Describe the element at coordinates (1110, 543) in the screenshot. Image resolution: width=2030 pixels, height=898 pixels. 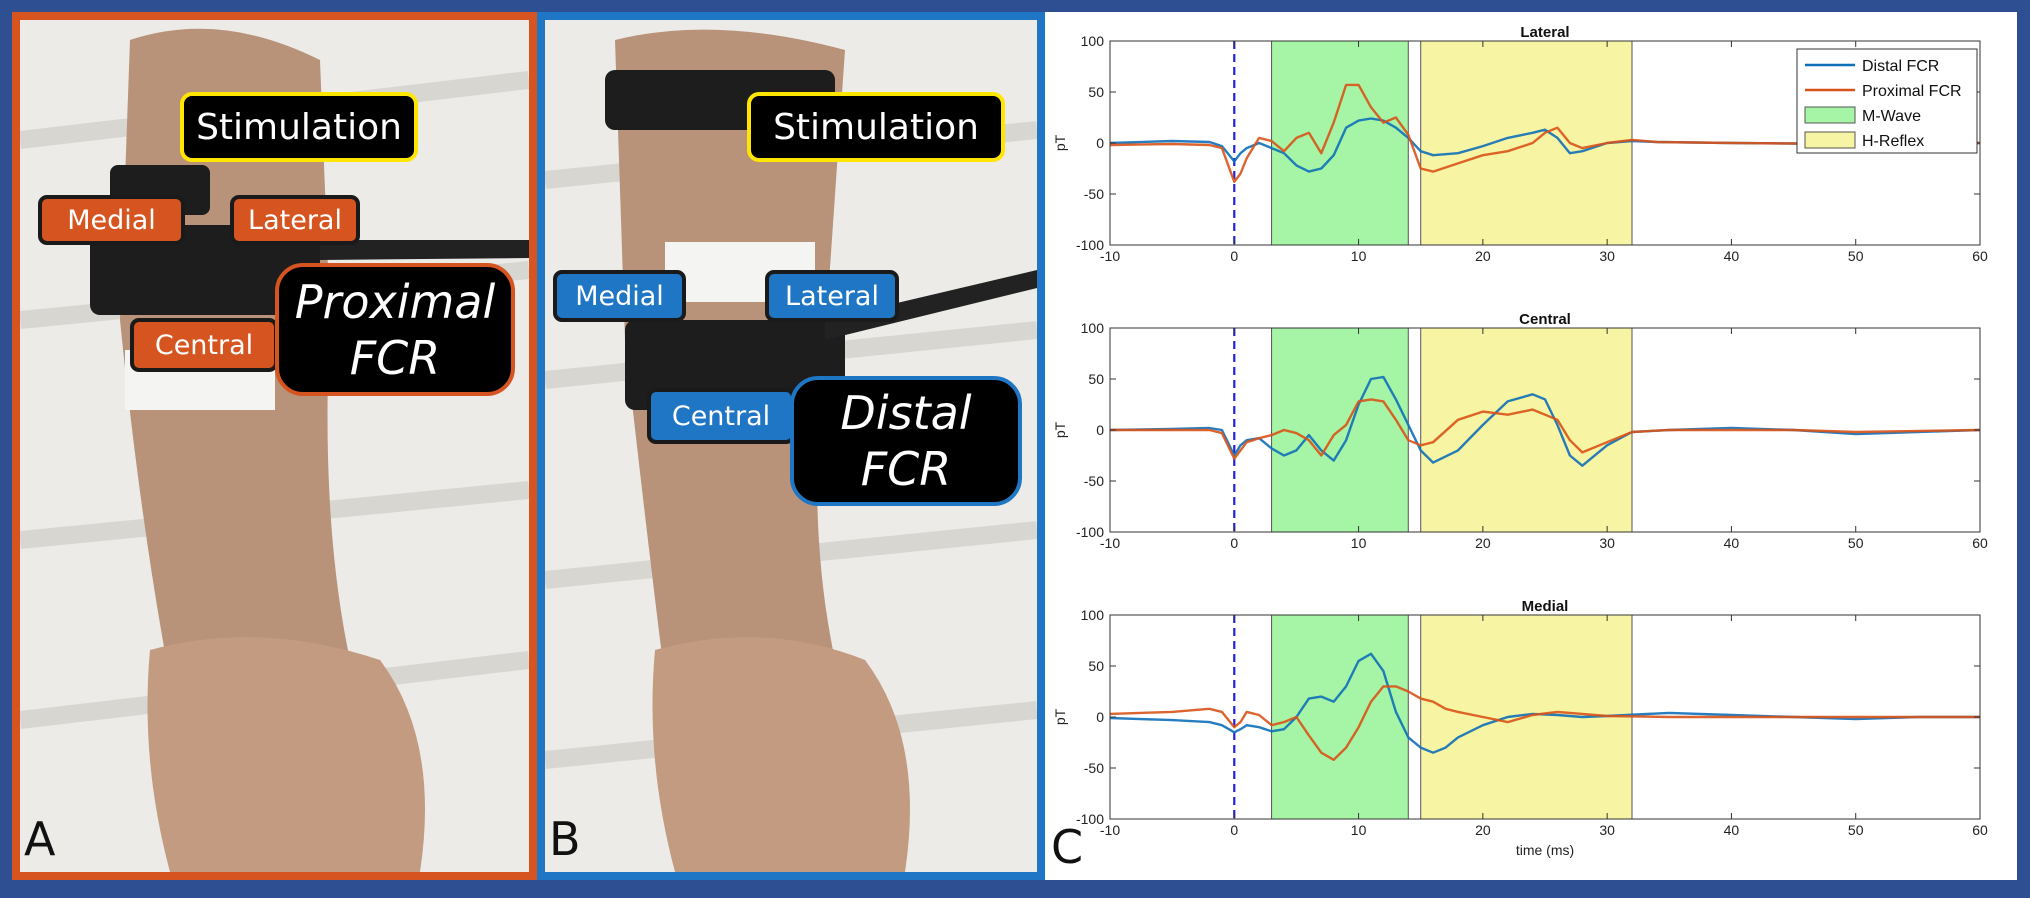
I see `chart-central-xtick-label: -10` at that location.